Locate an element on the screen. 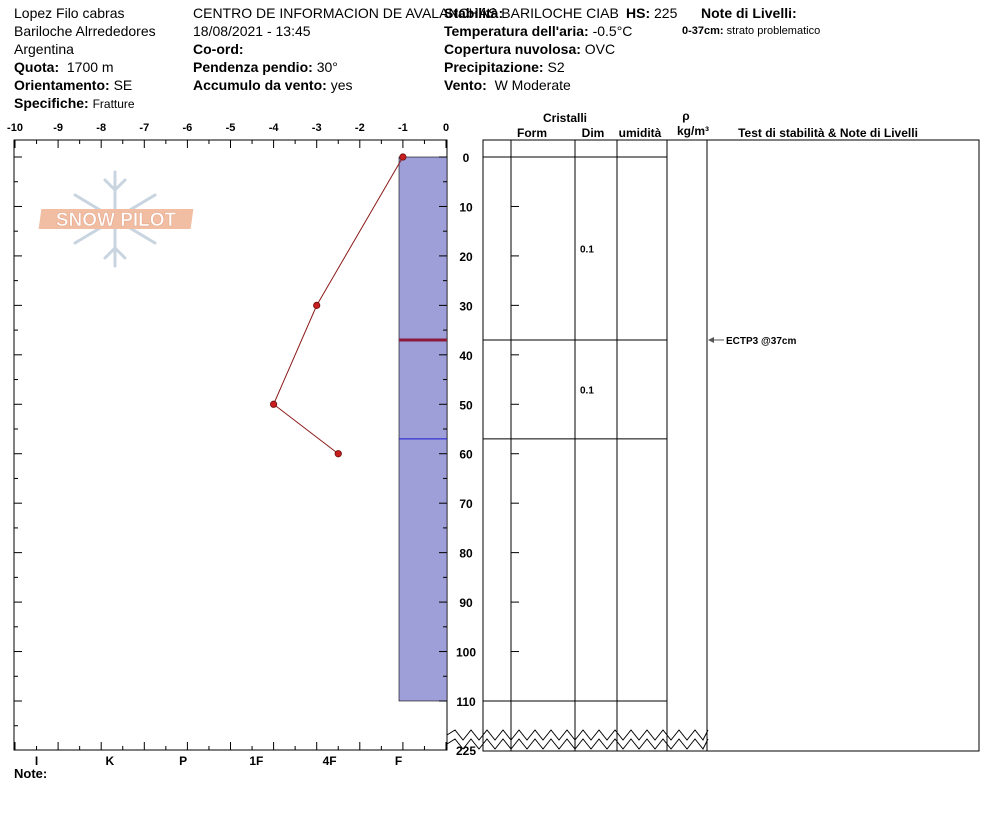 This screenshot has width=994, height=840. copertura-label: Copertura nuvolosa: is located at coordinates (512, 49).